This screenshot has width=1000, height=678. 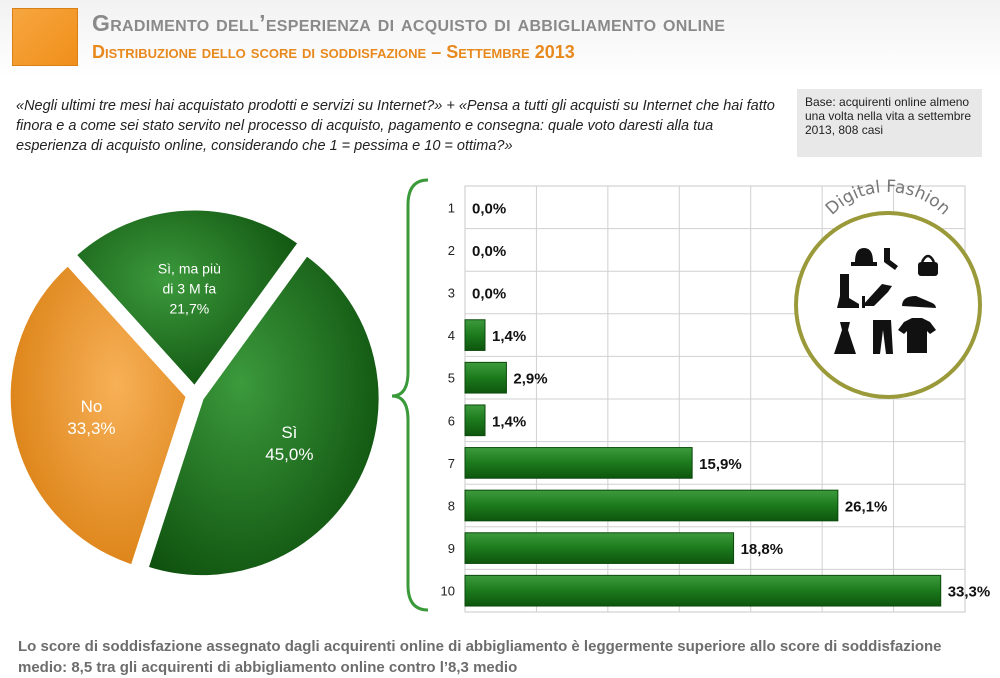 I want to click on tshirt-icon, so click(x=917, y=335).